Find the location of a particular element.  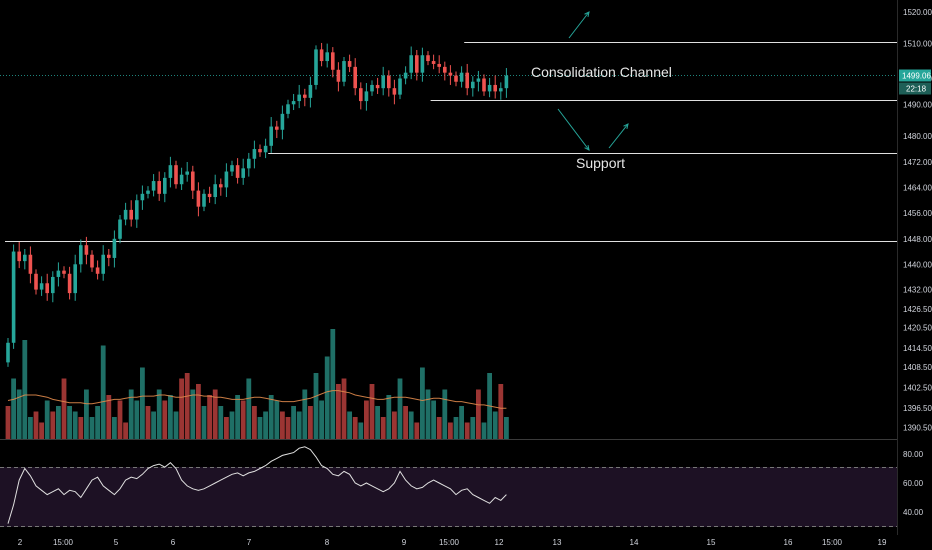

rsi-tick-label: 40.00 is located at coordinates (913, 512).